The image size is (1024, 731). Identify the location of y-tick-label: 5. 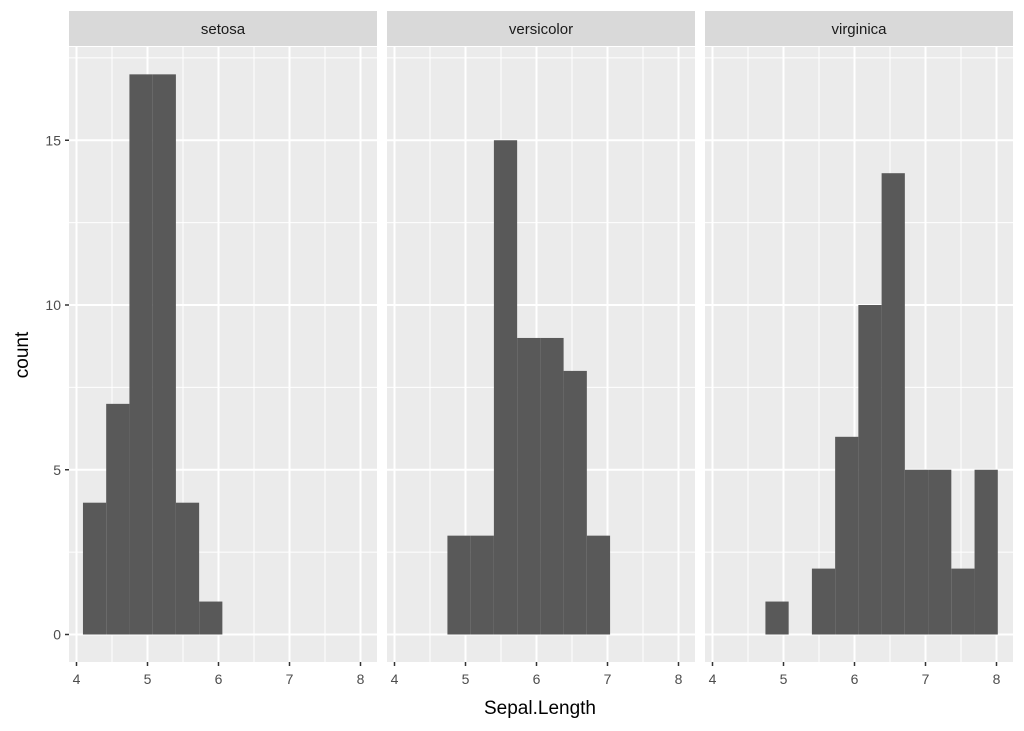
(57, 470).